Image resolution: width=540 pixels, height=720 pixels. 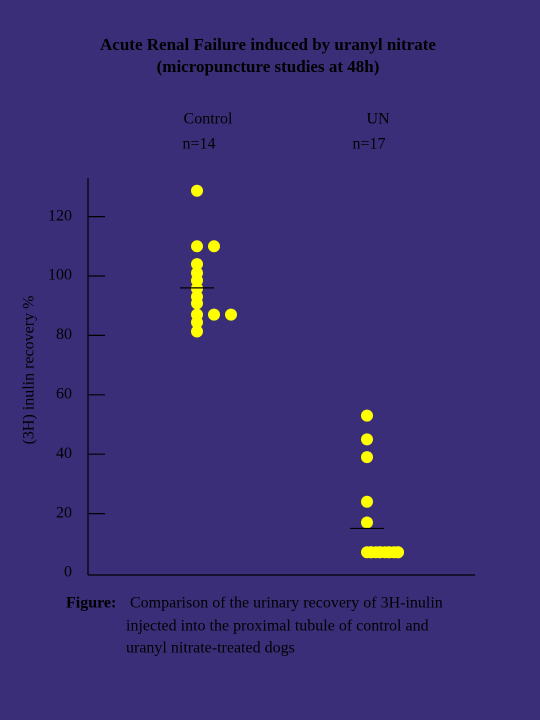 I want to click on group-n: n=14, so click(x=198, y=144).